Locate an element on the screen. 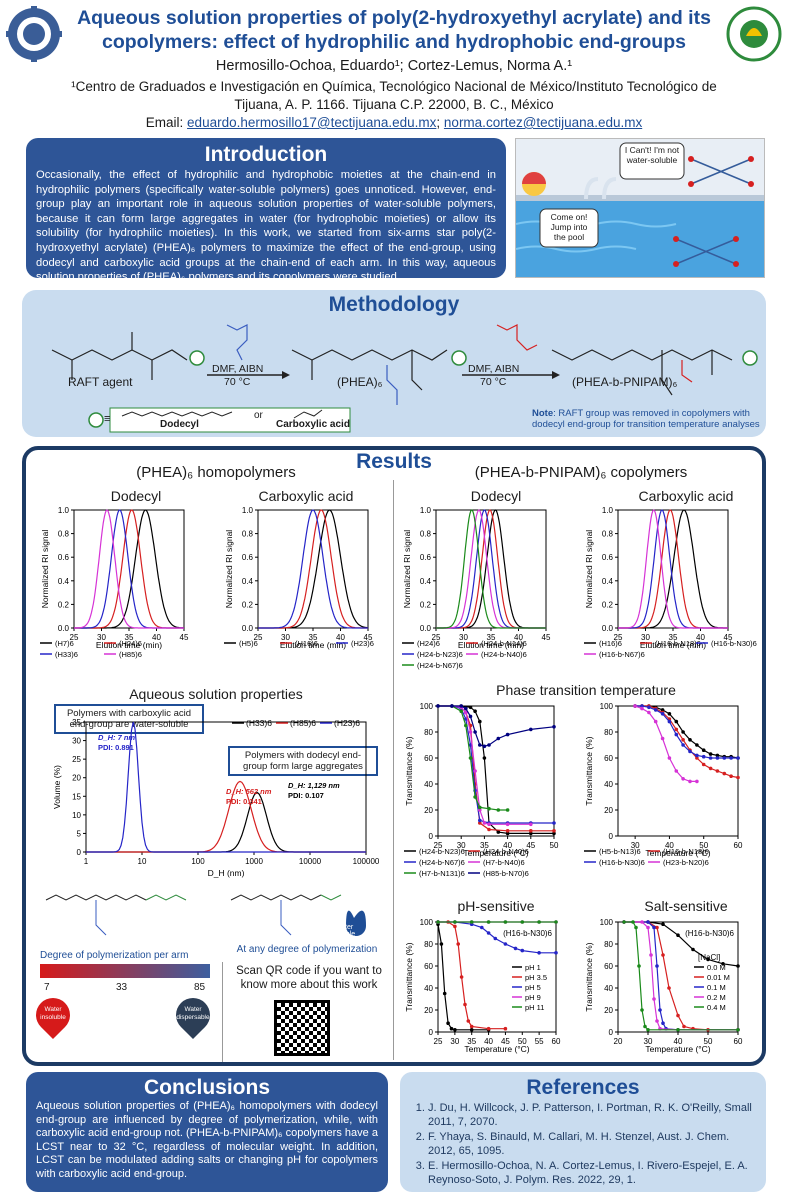  plot-frame is located at coordinates (496, 771).